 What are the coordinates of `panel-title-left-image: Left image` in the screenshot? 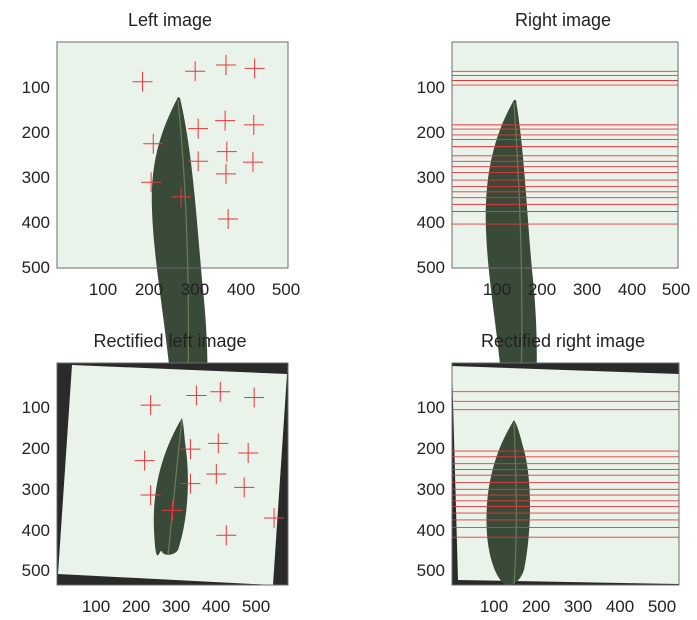 It's located at (170, 20).